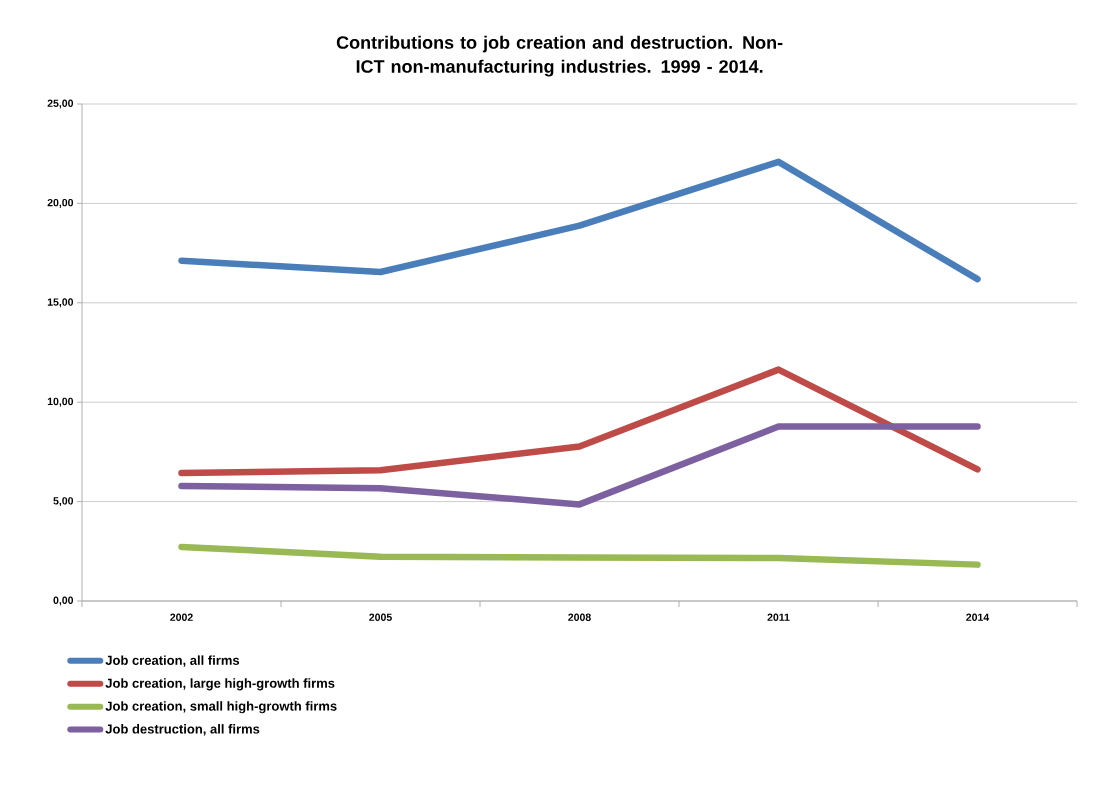  What do you see at coordinates (778, 617) in the screenshot?
I see `x-tick-label: 2011` at bounding box center [778, 617].